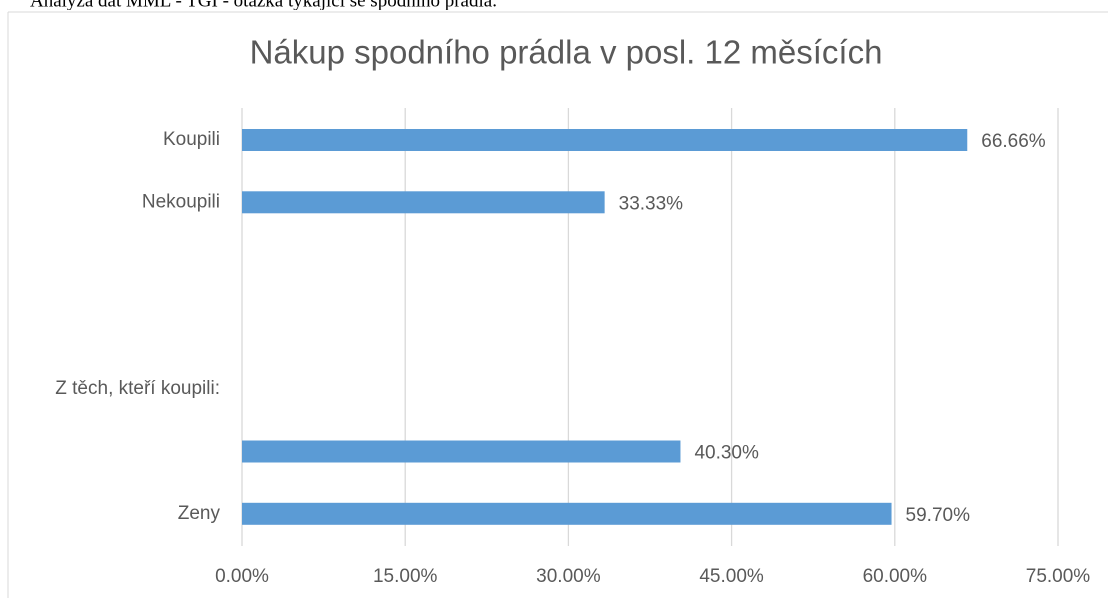  What do you see at coordinates (1013, 141) in the screenshot?
I see `value-label: 66.66%` at bounding box center [1013, 141].